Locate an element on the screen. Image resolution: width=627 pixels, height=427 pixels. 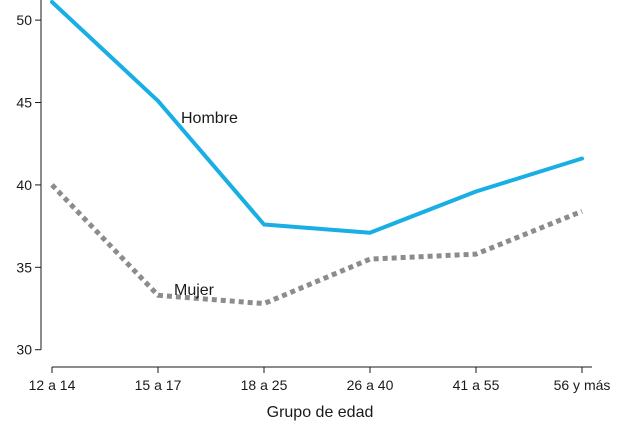
y-tick-label: 40 is located at coordinates (24, 185).